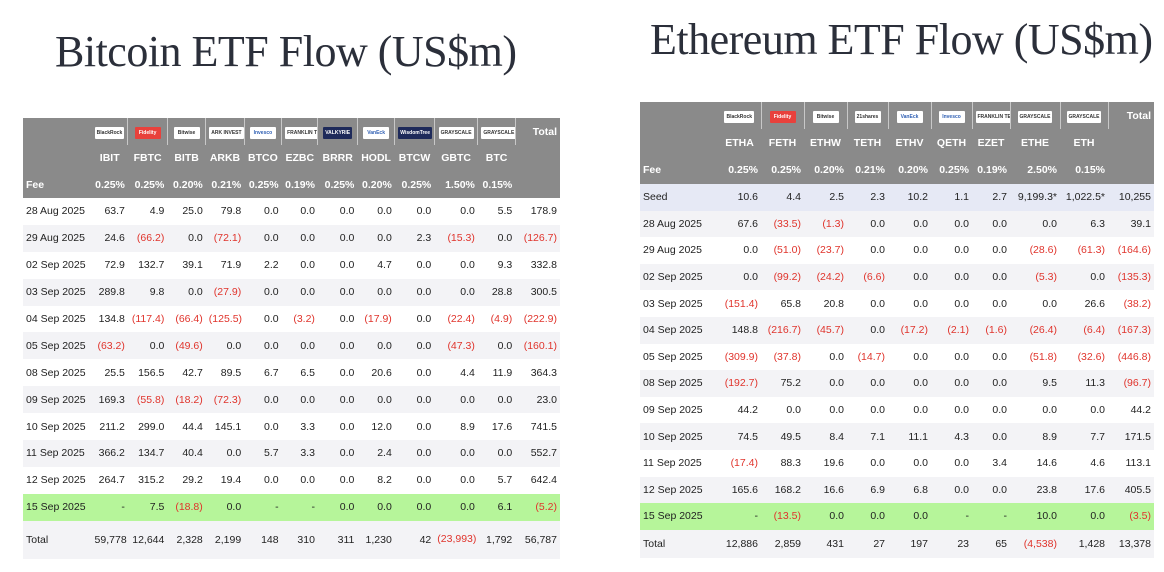  What do you see at coordinates (147, 292) in the screenshot?
I see `flow-value: 9.8` at bounding box center [147, 292].